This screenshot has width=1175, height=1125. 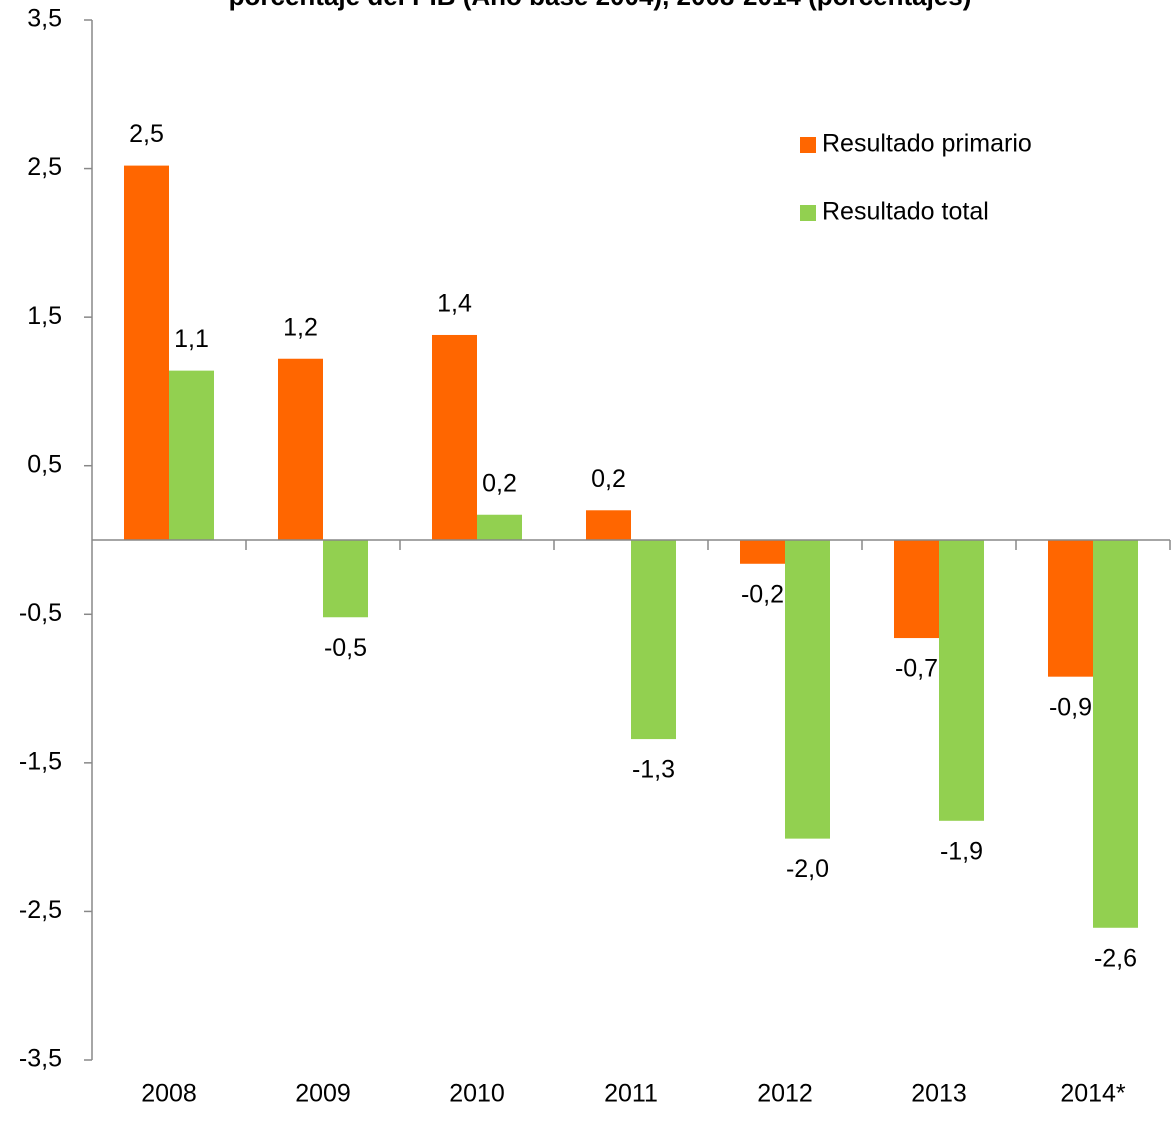 What do you see at coordinates (961, 851) in the screenshot?
I see `value-label: -1,9` at bounding box center [961, 851].